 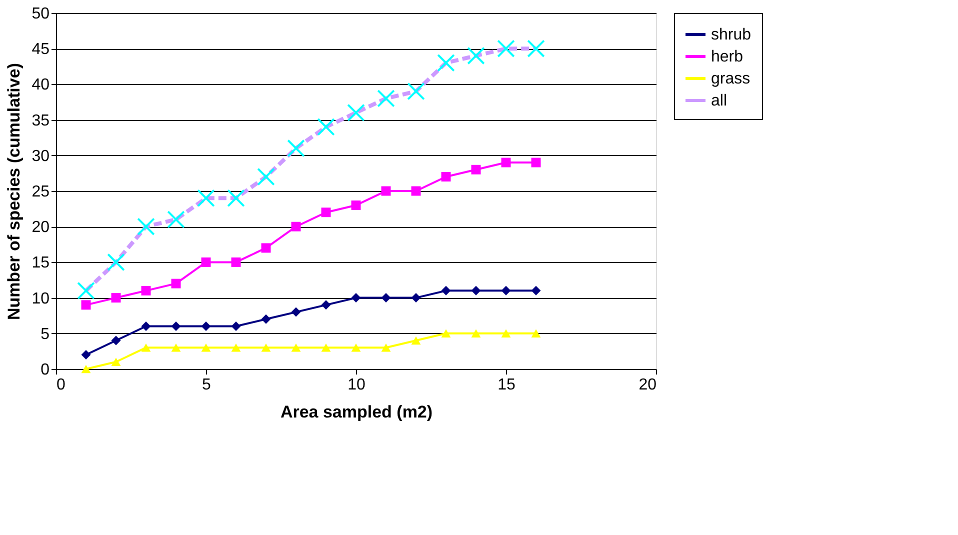 What do you see at coordinates (61, 385) in the screenshot?
I see `x-tick-label: 0` at bounding box center [61, 385].